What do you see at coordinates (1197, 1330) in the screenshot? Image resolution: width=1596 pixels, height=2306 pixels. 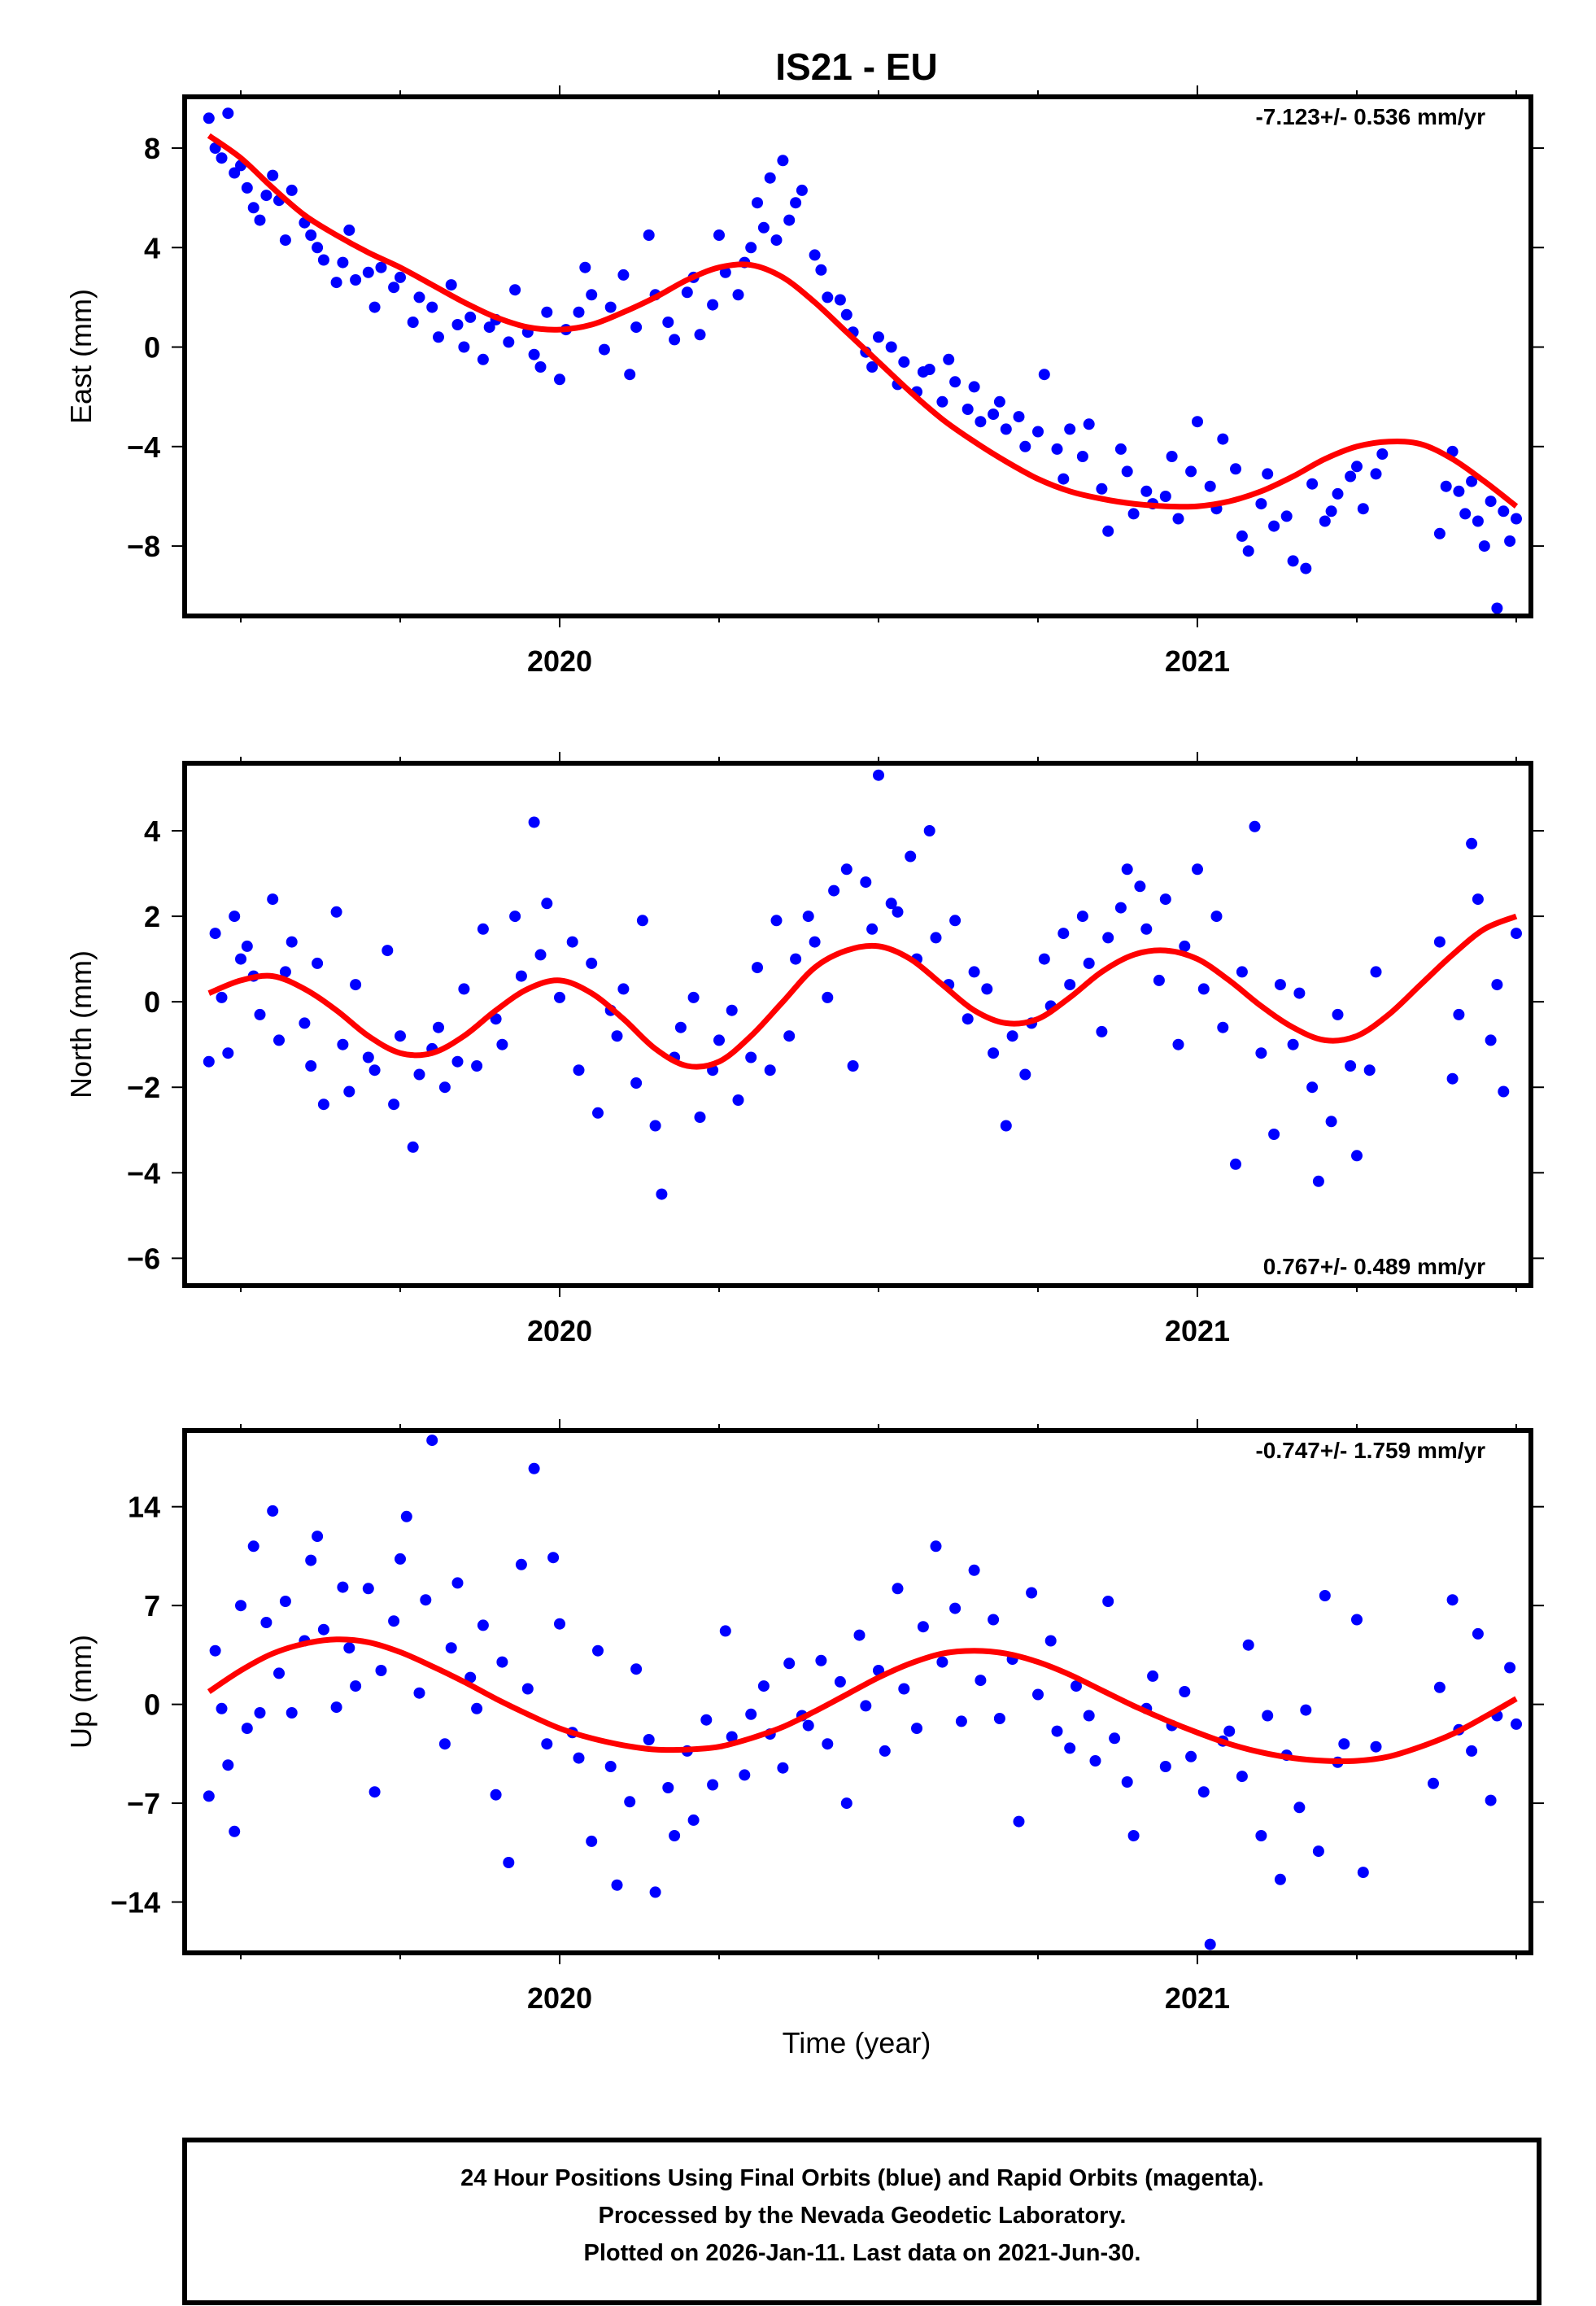 I see `x-tick-label: 2021` at bounding box center [1197, 1330].